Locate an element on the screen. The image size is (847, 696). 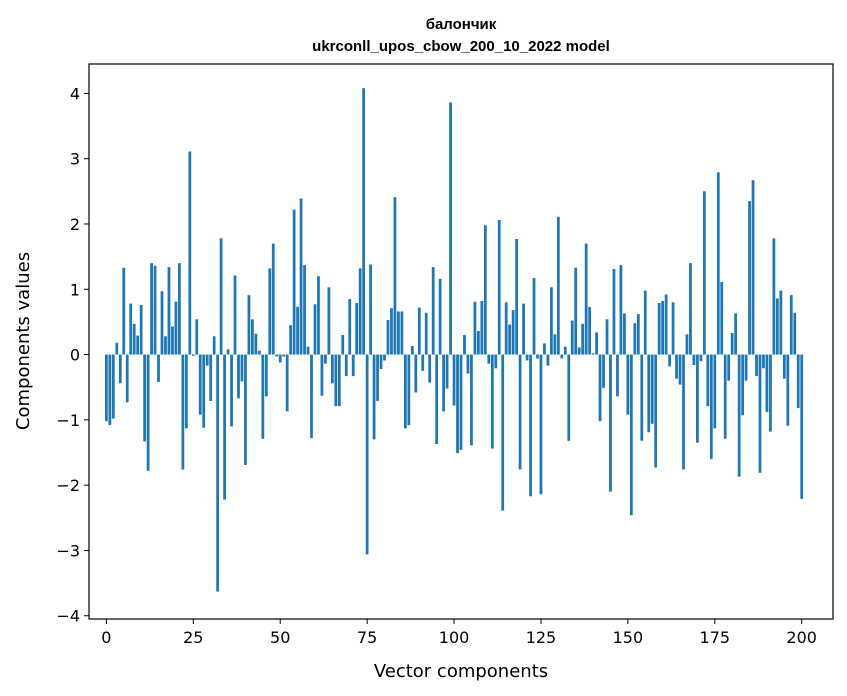
chart-subtitle: ukrconll_upos_cbow_200_10_2022 model is located at coordinates (461, 46).